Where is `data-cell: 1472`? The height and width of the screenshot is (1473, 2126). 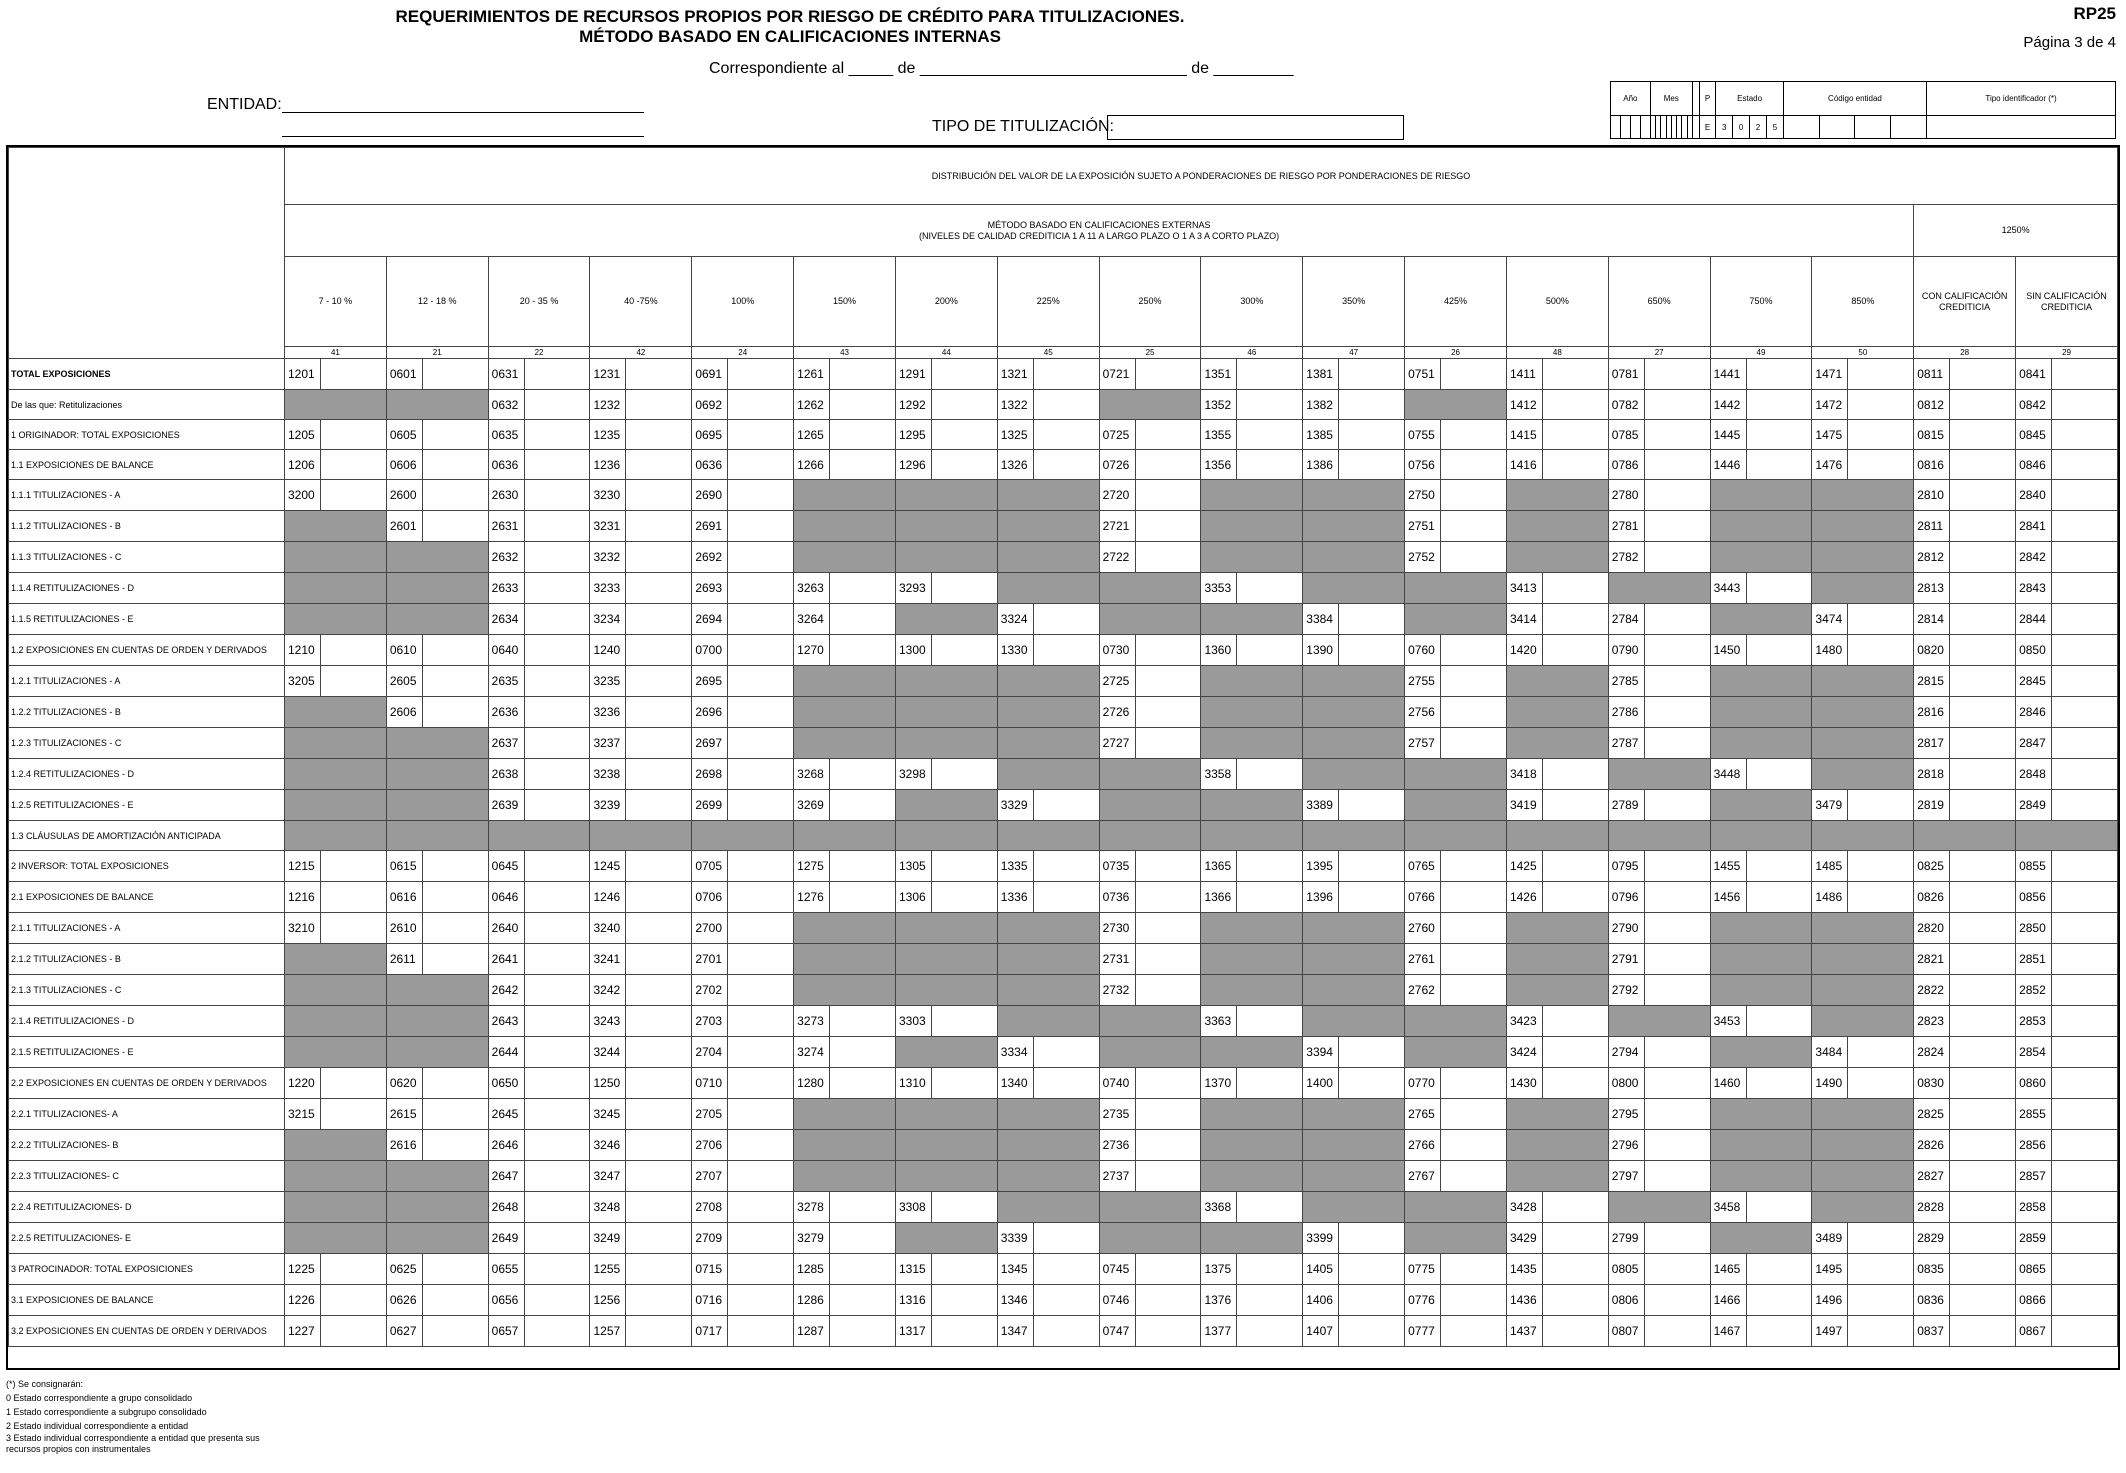 data-cell: 1472 is located at coordinates (1863, 404).